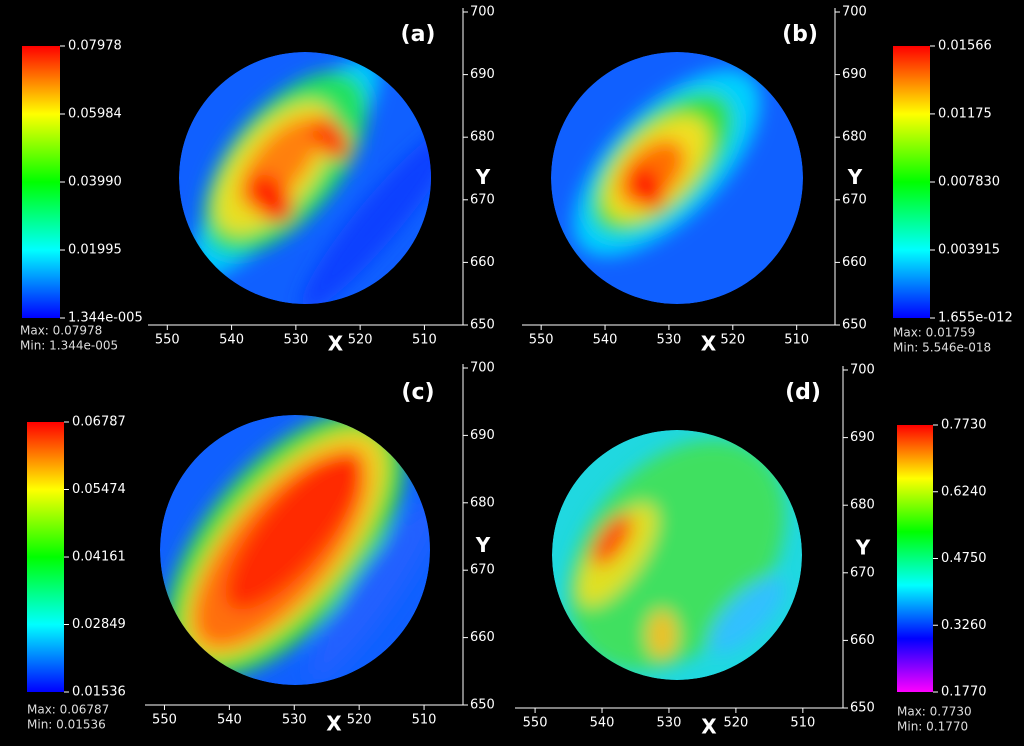  I want to click on colorbar-tick-label: 0.003915, so click(969, 250).